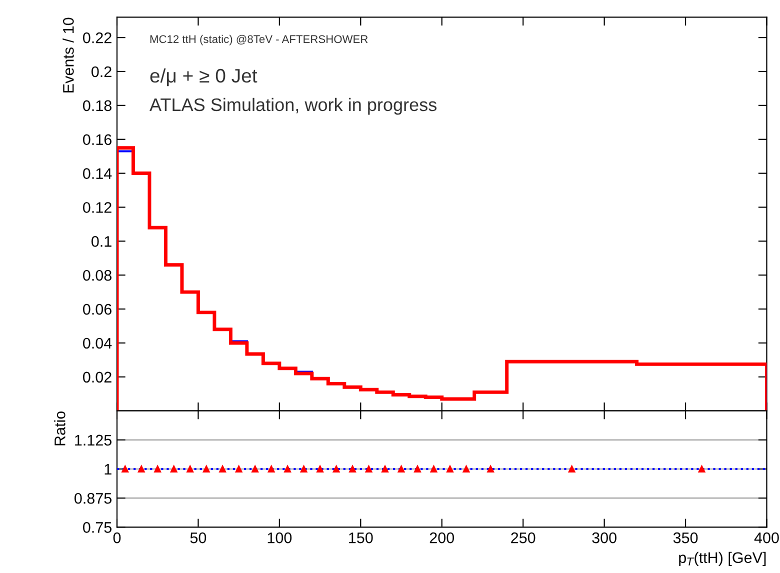 This screenshot has width=780, height=573. What do you see at coordinates (68, 55) in the screenshot?
I see `y-axis-title: Events / 10` at bounding box center [68, 55].